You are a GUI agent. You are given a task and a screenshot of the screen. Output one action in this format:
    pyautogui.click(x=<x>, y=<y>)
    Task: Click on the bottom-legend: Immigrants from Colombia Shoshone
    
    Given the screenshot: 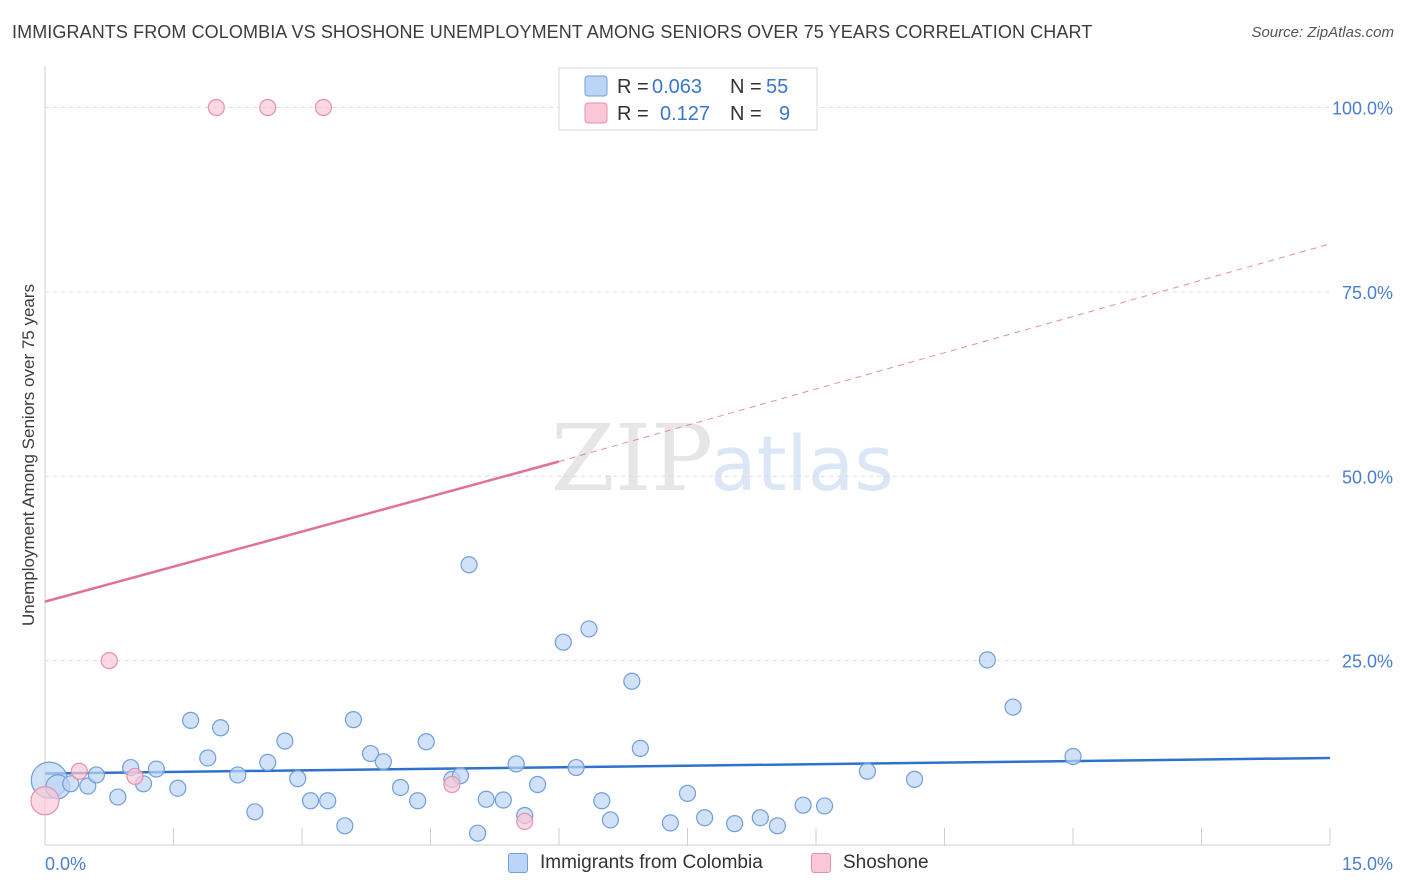 What is the action you would take?
    pyautogui.click(x=703, y=865)
    